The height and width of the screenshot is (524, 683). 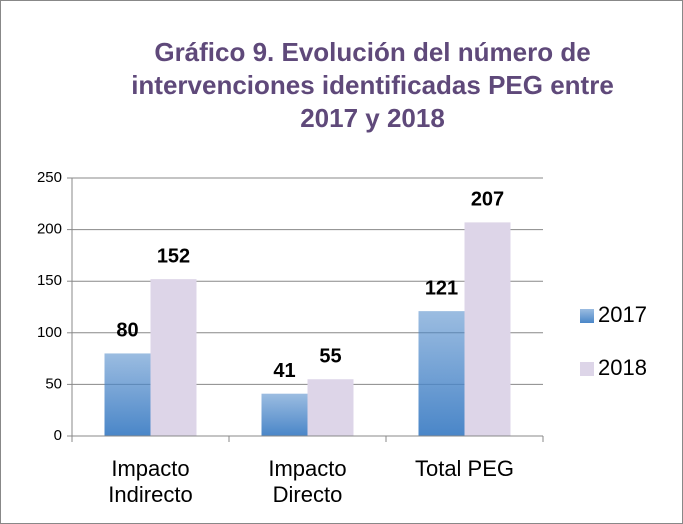 I want to click on y-tick-label: 250, so click(x=49, y=177).